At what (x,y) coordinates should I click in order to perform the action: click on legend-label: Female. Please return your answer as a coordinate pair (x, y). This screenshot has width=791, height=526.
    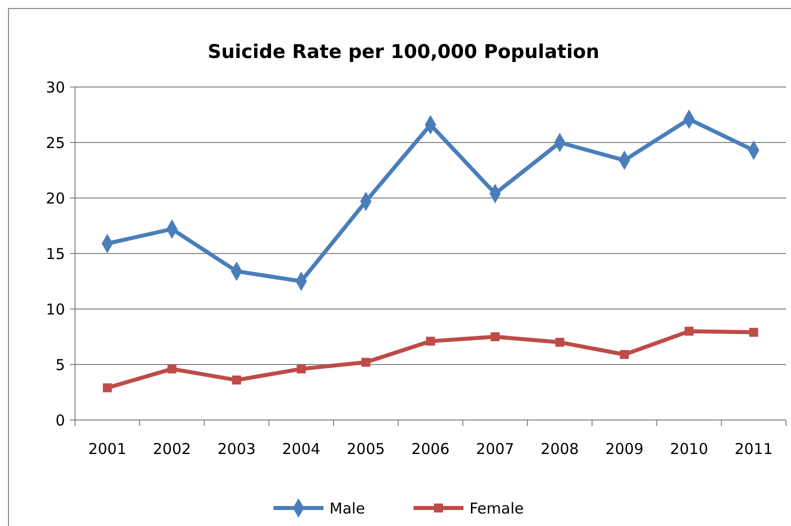
    Looking at the image, I should click on (497, 508).